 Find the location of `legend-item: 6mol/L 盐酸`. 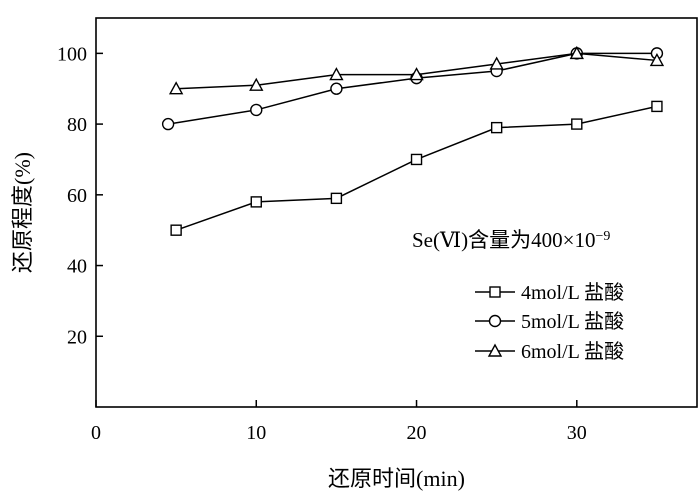

legend-item: 6mol/L 盐酸 is located at coordinates (549, 351).